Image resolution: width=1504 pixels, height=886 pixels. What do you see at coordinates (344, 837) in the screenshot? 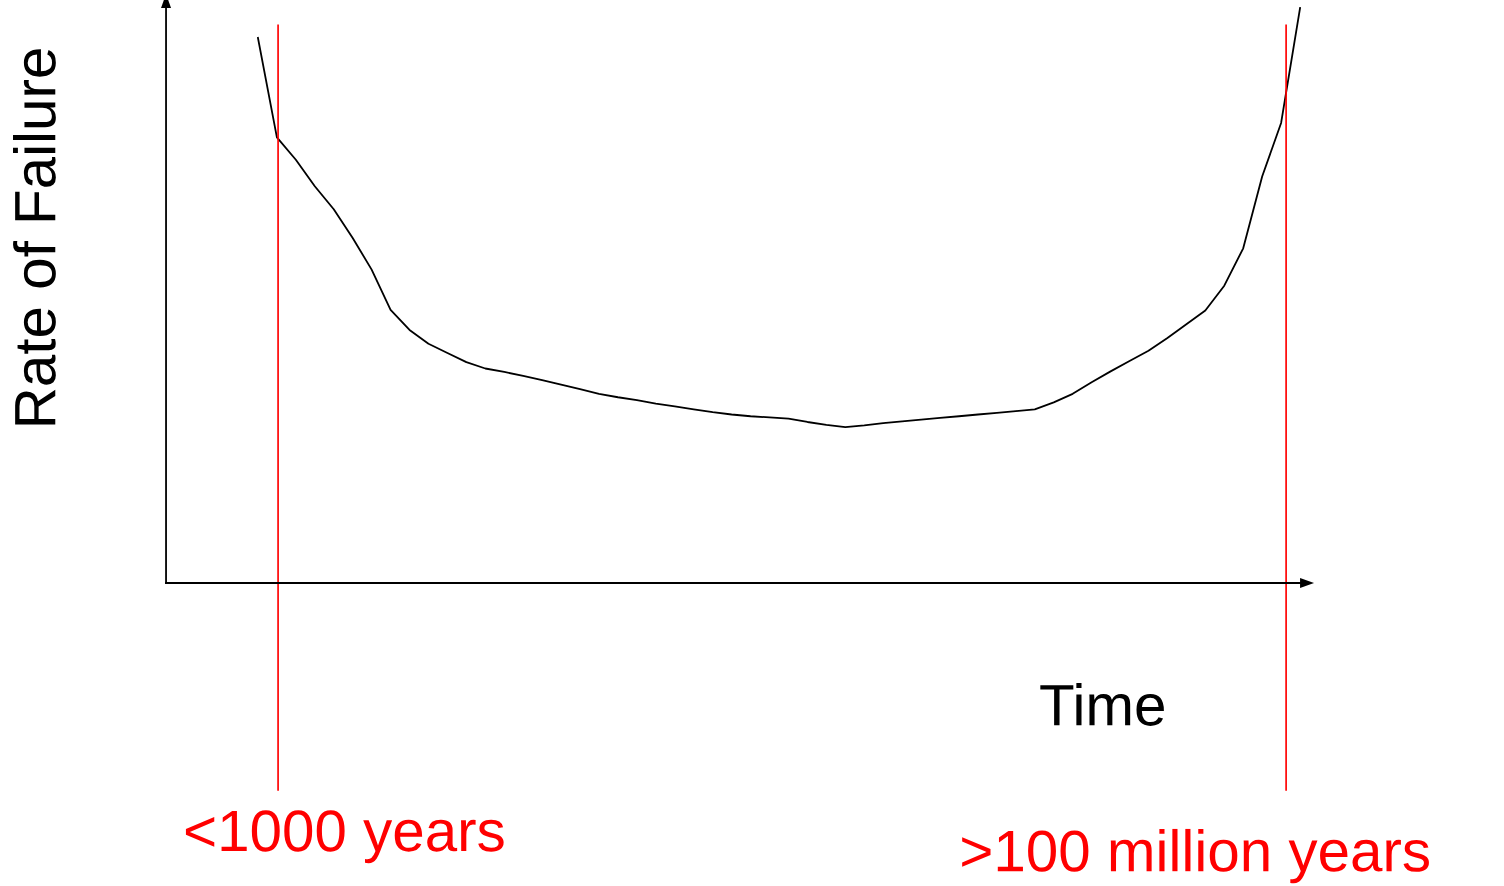
I see `text: <1000 years` at bounding box center [344, 837].